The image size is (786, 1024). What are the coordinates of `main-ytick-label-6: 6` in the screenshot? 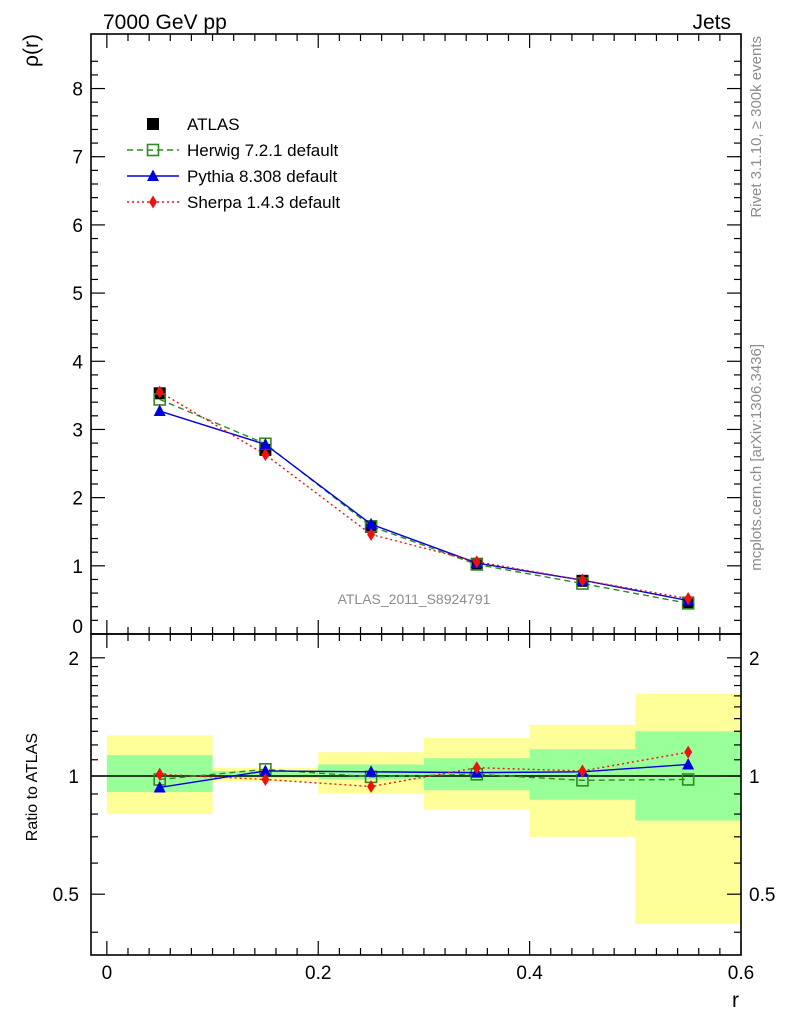 It's located at (77, 226).